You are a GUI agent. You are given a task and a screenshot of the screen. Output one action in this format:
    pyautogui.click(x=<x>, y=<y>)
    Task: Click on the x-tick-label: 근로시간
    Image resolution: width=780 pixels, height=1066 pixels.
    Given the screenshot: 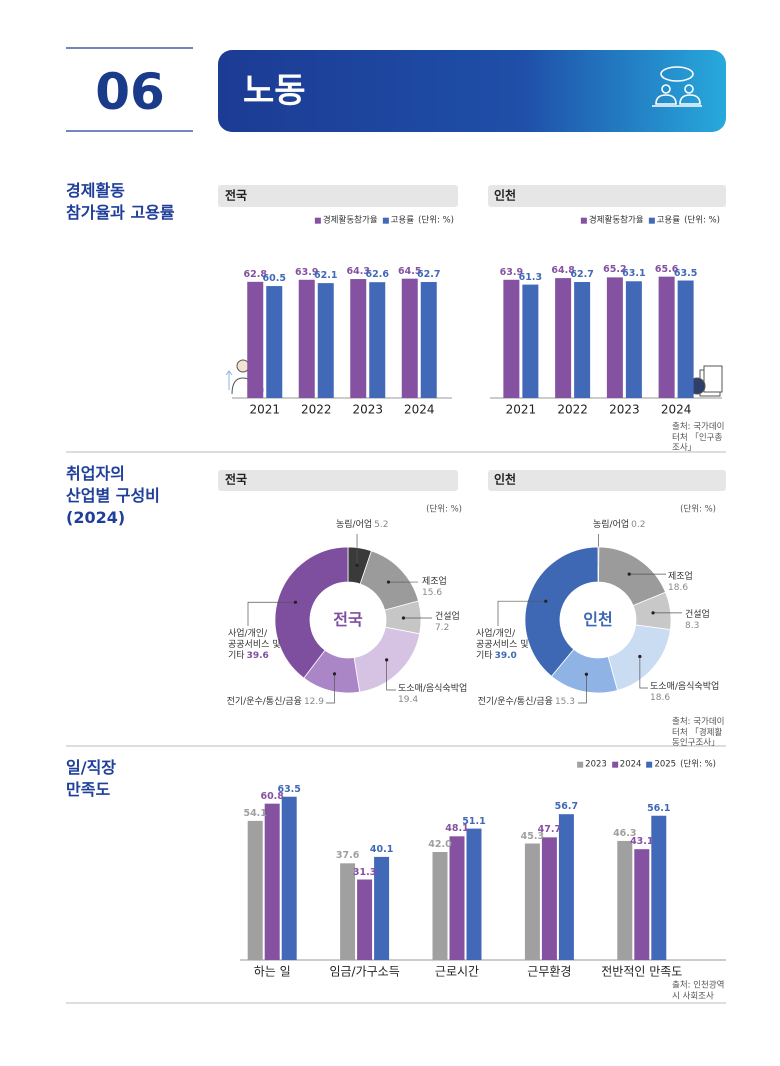 What is the action you would take?
    pyautogui.click(x=457, y=971)
    